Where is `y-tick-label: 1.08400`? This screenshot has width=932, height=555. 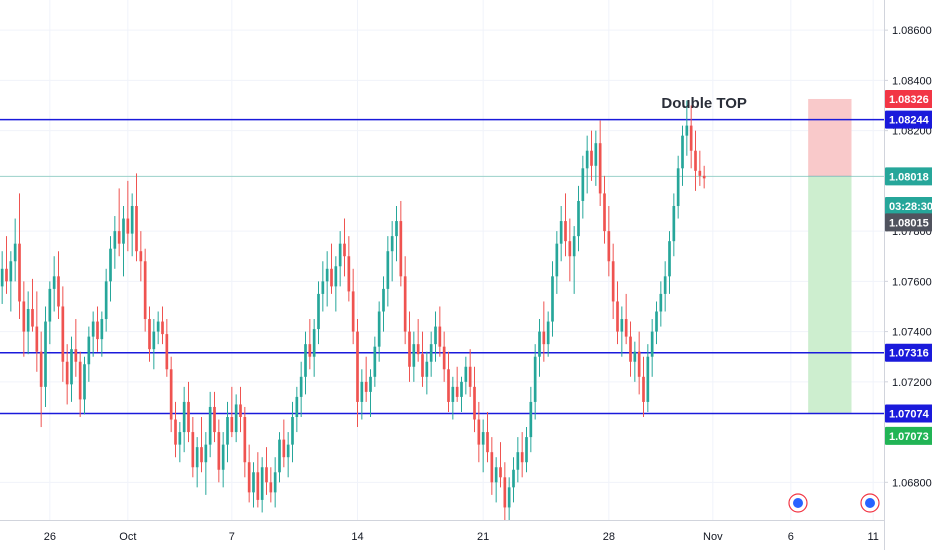
y-tick-label: 1.08400 is located at coordinates (912, 81).